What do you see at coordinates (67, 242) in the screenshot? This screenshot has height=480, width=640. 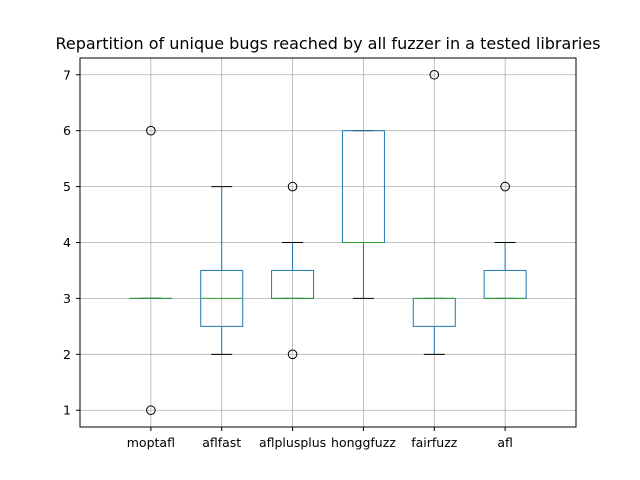 I see `y-tick-label: 4` at bounding box center [67, 242].